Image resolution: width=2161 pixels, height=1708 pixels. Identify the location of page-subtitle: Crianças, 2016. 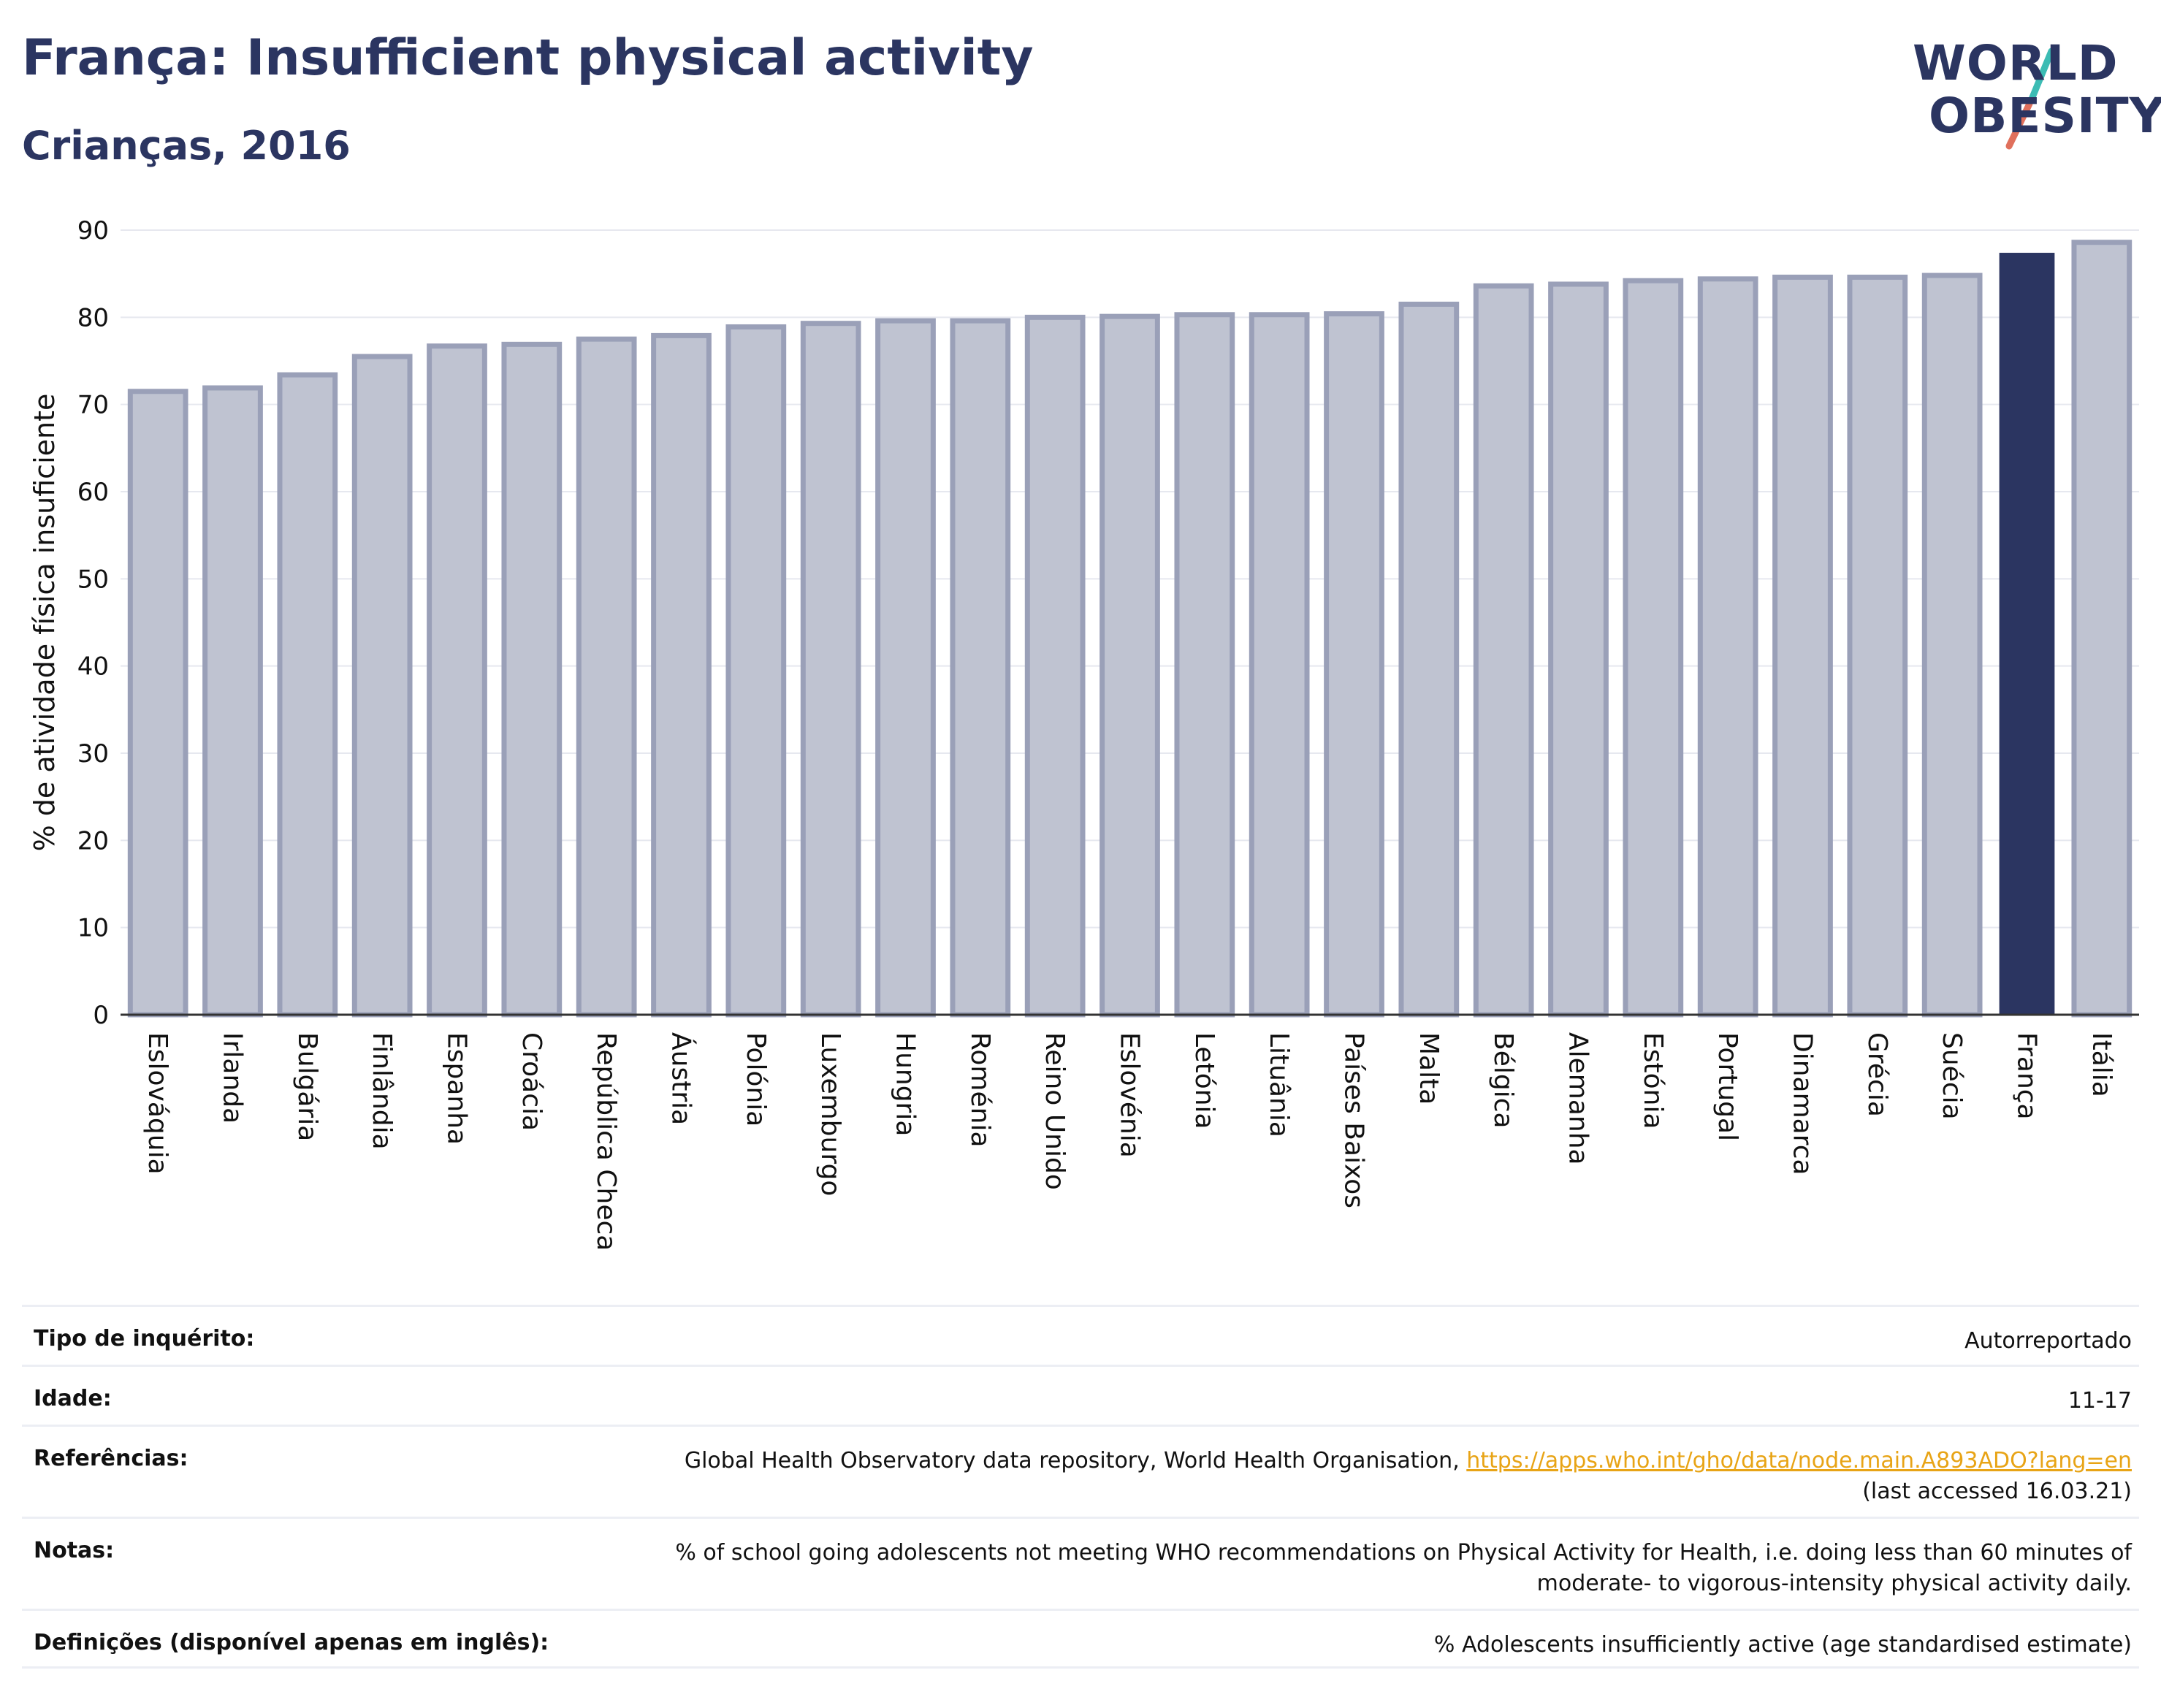
(187, 146).